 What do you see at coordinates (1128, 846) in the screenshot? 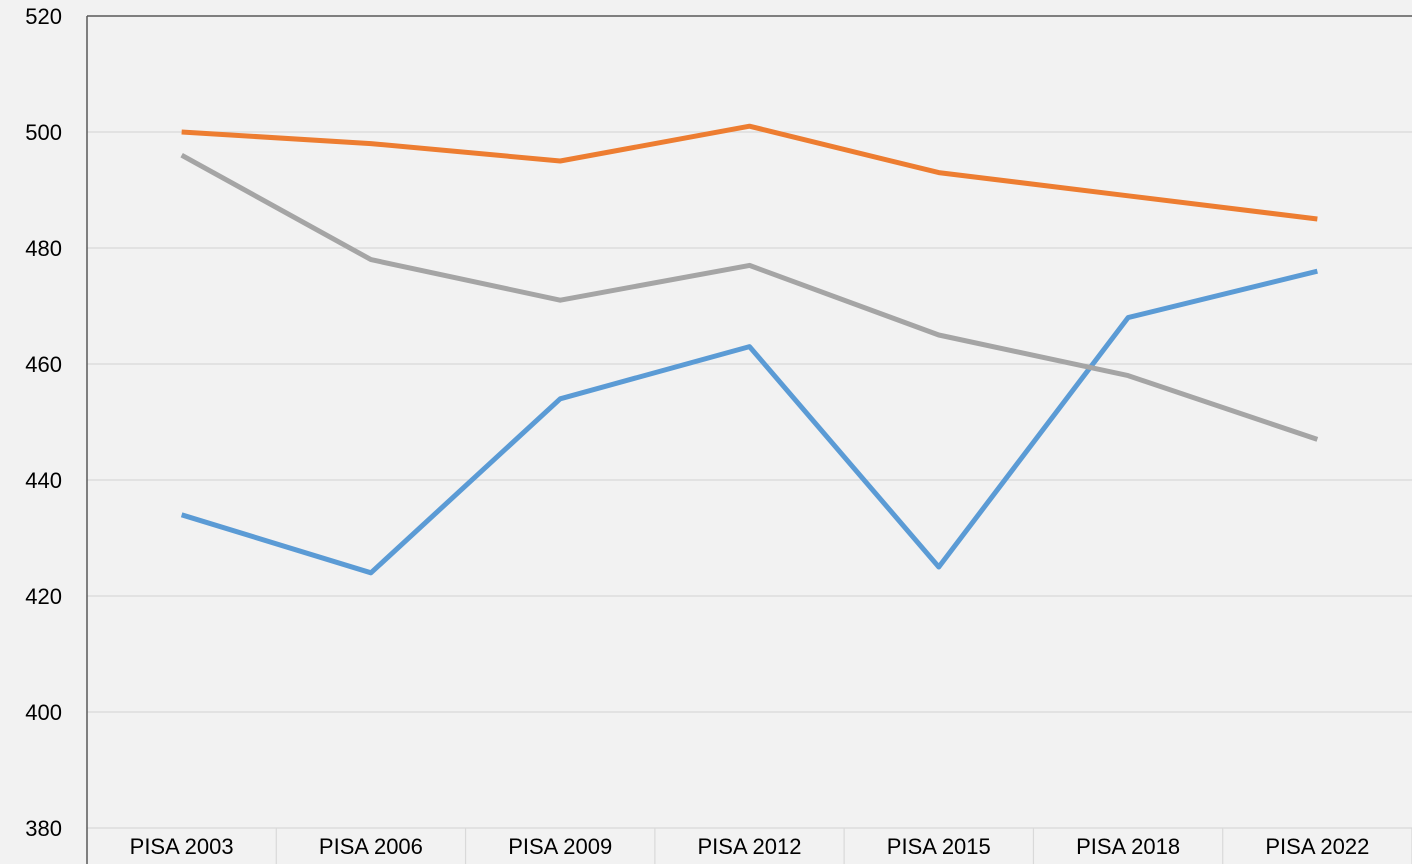
I see `x-tick-label: PISA 2018` at bounding box center [1128, 846].